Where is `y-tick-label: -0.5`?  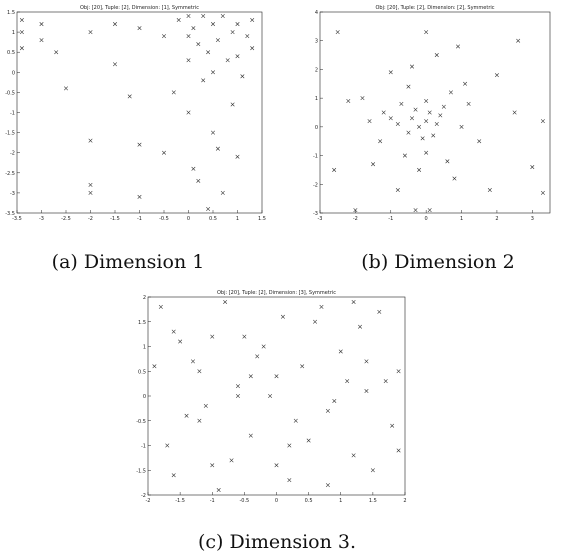 y-tick-label: -0.5 is located at coordinates (10, 93).